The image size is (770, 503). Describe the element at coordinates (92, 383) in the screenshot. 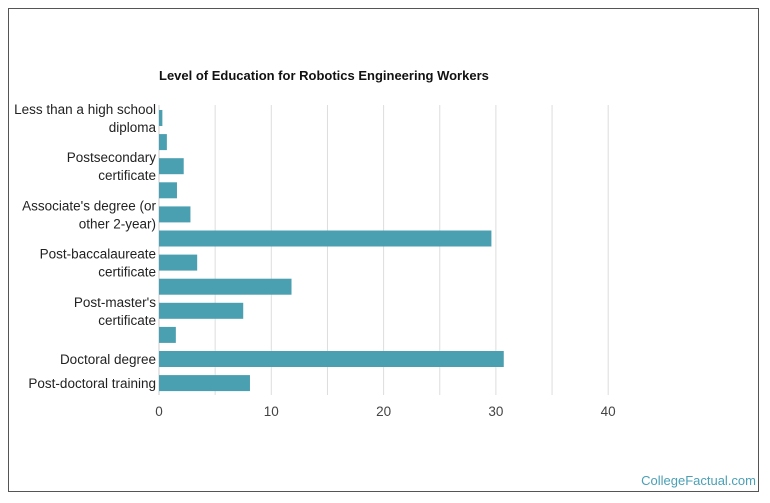

I see `category-label: Post-doctoral training` at that location.